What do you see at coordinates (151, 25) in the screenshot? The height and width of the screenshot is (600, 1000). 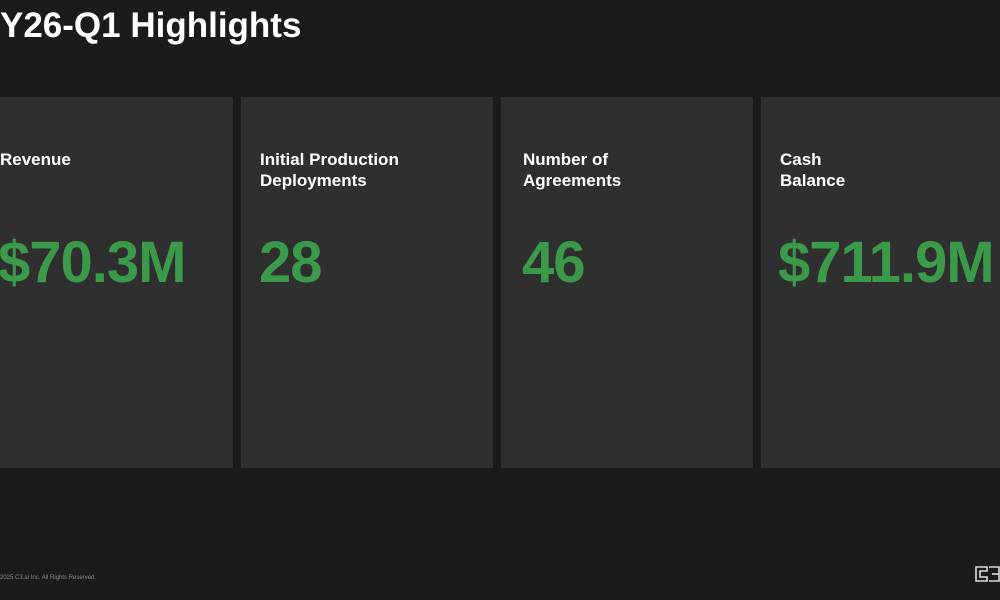 I see `slide-title: Y26-Q1 Highlights` at bounding box center [151, 25].